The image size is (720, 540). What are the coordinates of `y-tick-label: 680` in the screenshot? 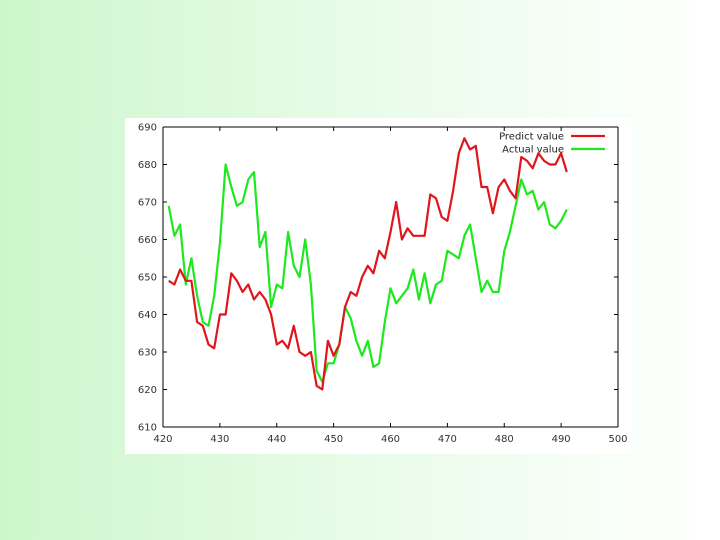 It's located at (147, 165).